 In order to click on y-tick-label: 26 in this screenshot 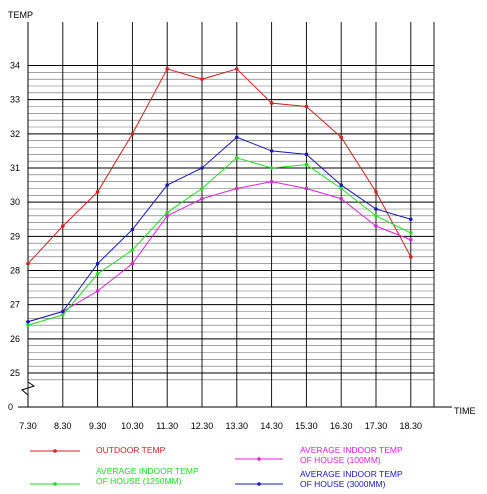, I will do `click(15, 339)`.